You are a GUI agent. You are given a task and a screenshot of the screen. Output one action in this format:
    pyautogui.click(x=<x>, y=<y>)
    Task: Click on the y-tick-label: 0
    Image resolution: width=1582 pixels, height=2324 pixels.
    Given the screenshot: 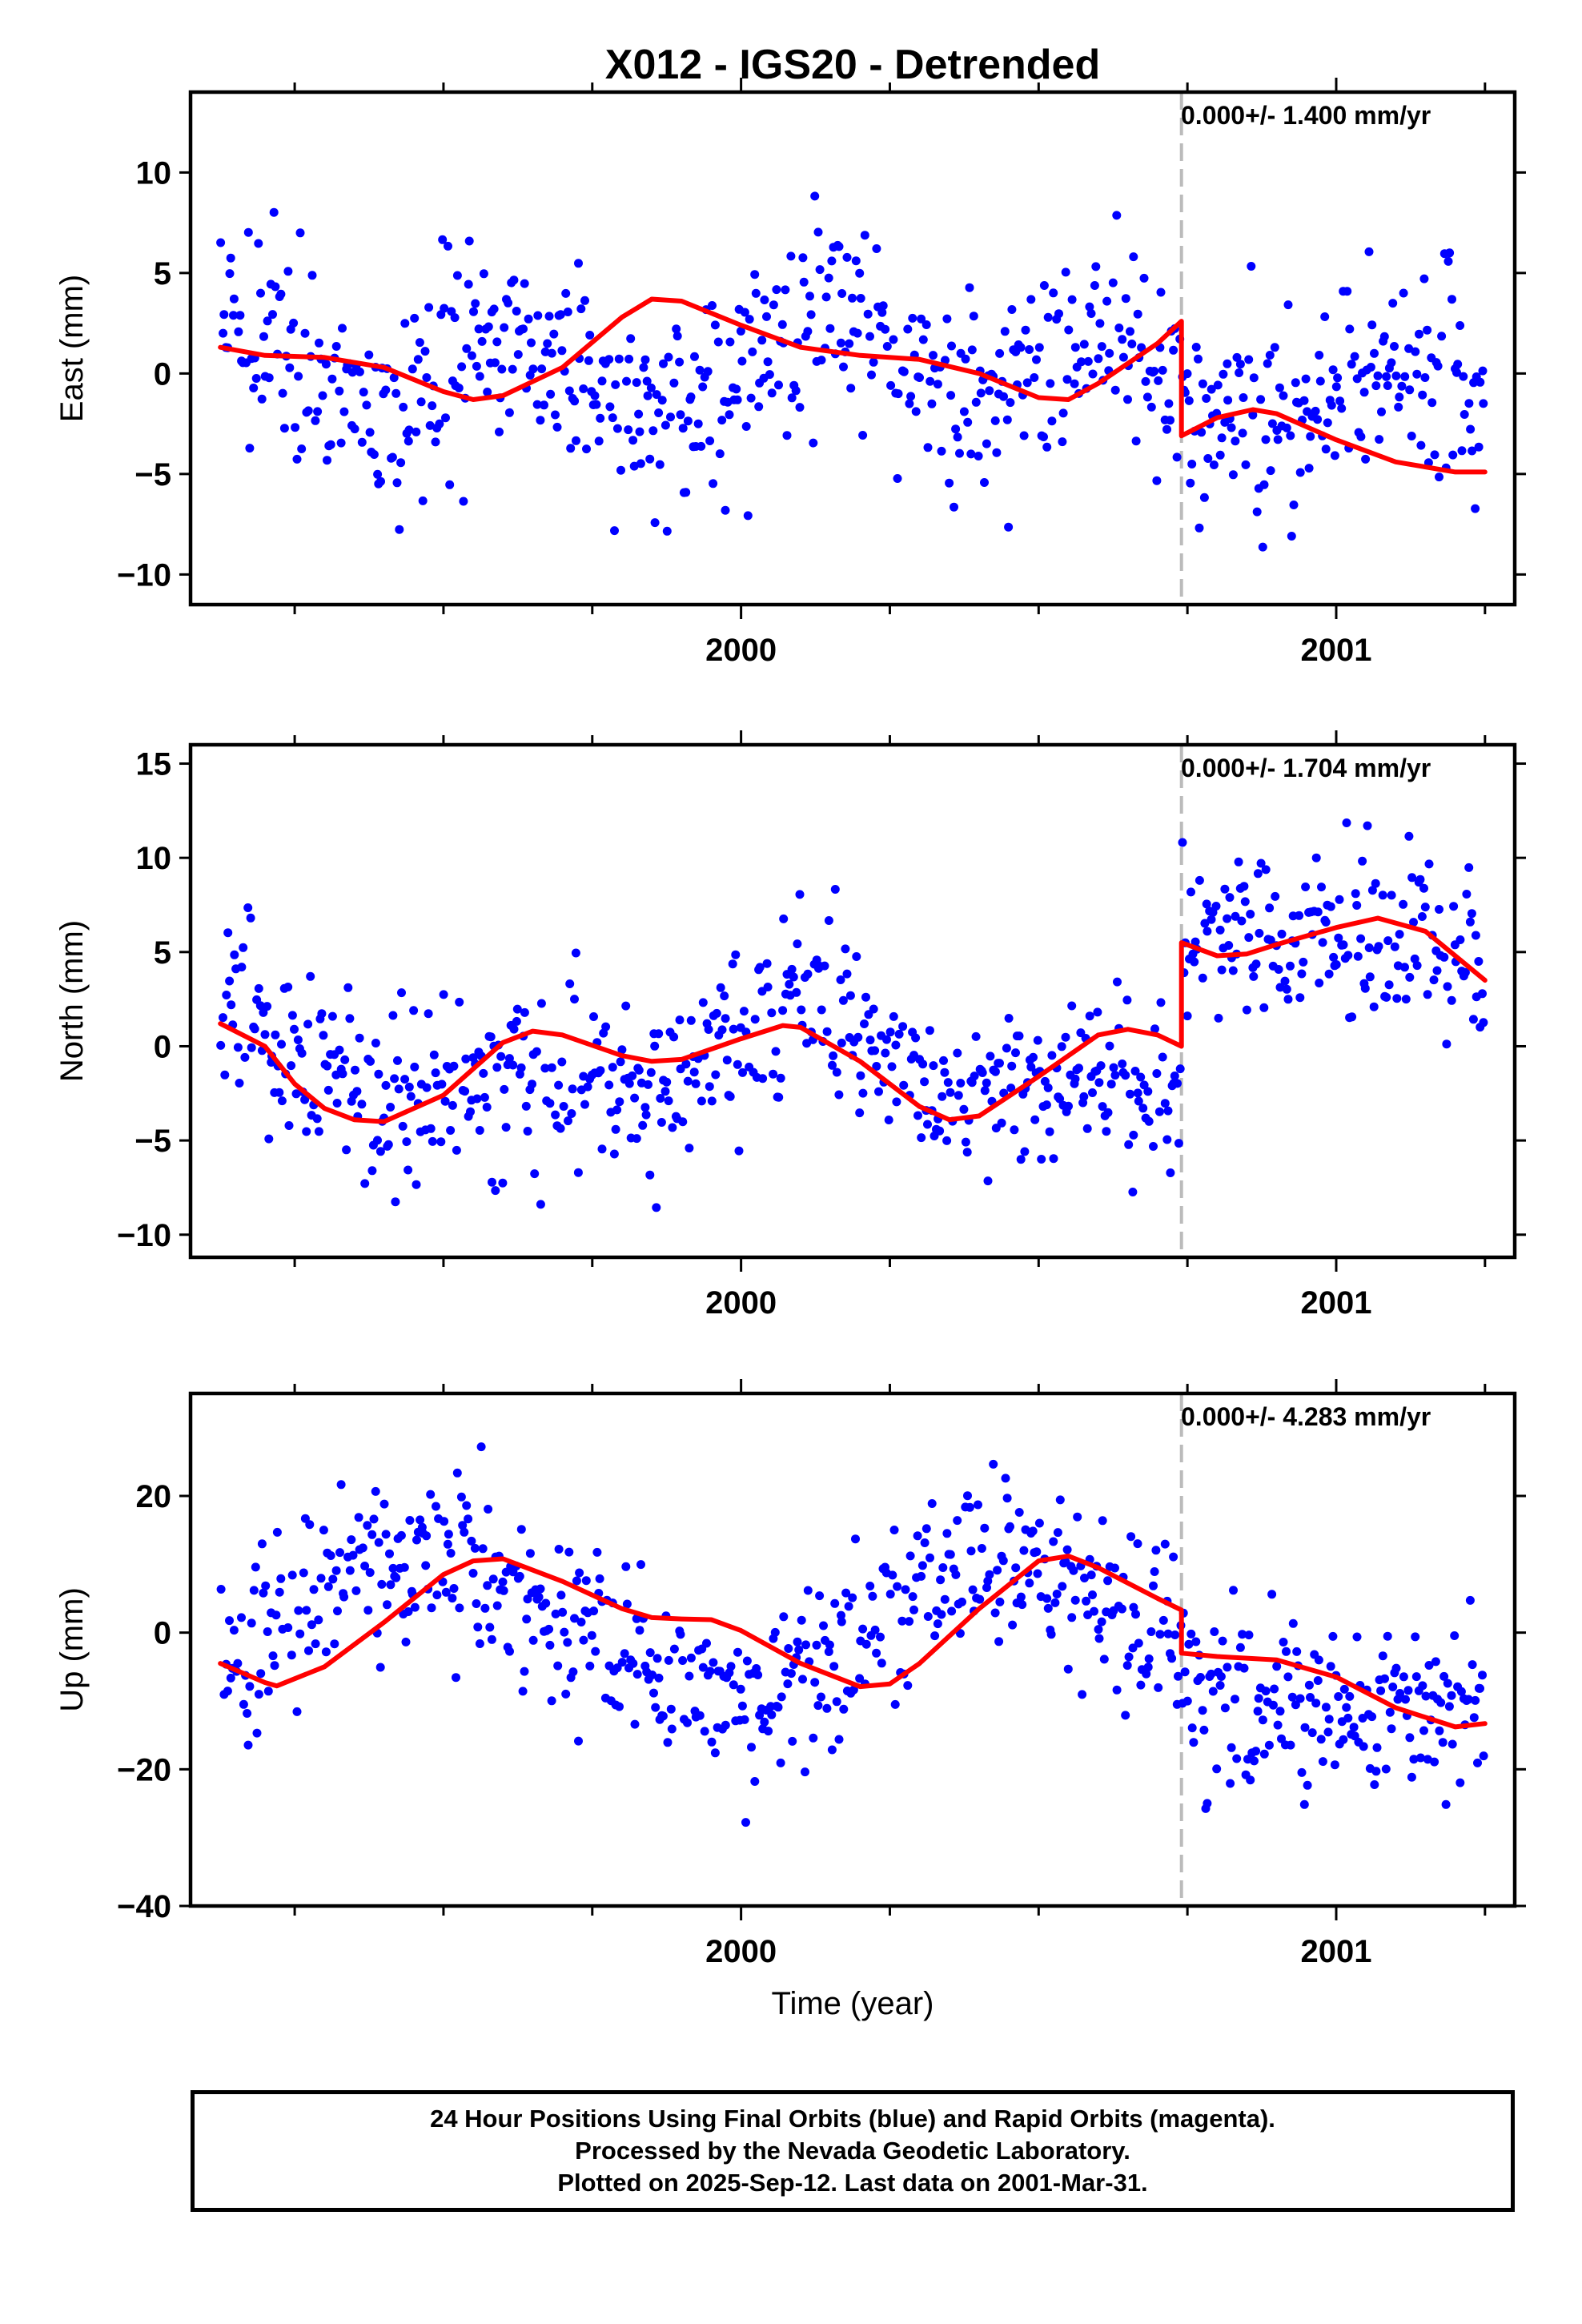 What is the action you would take?
    pyautogui.click(x=162, y=1633)
    